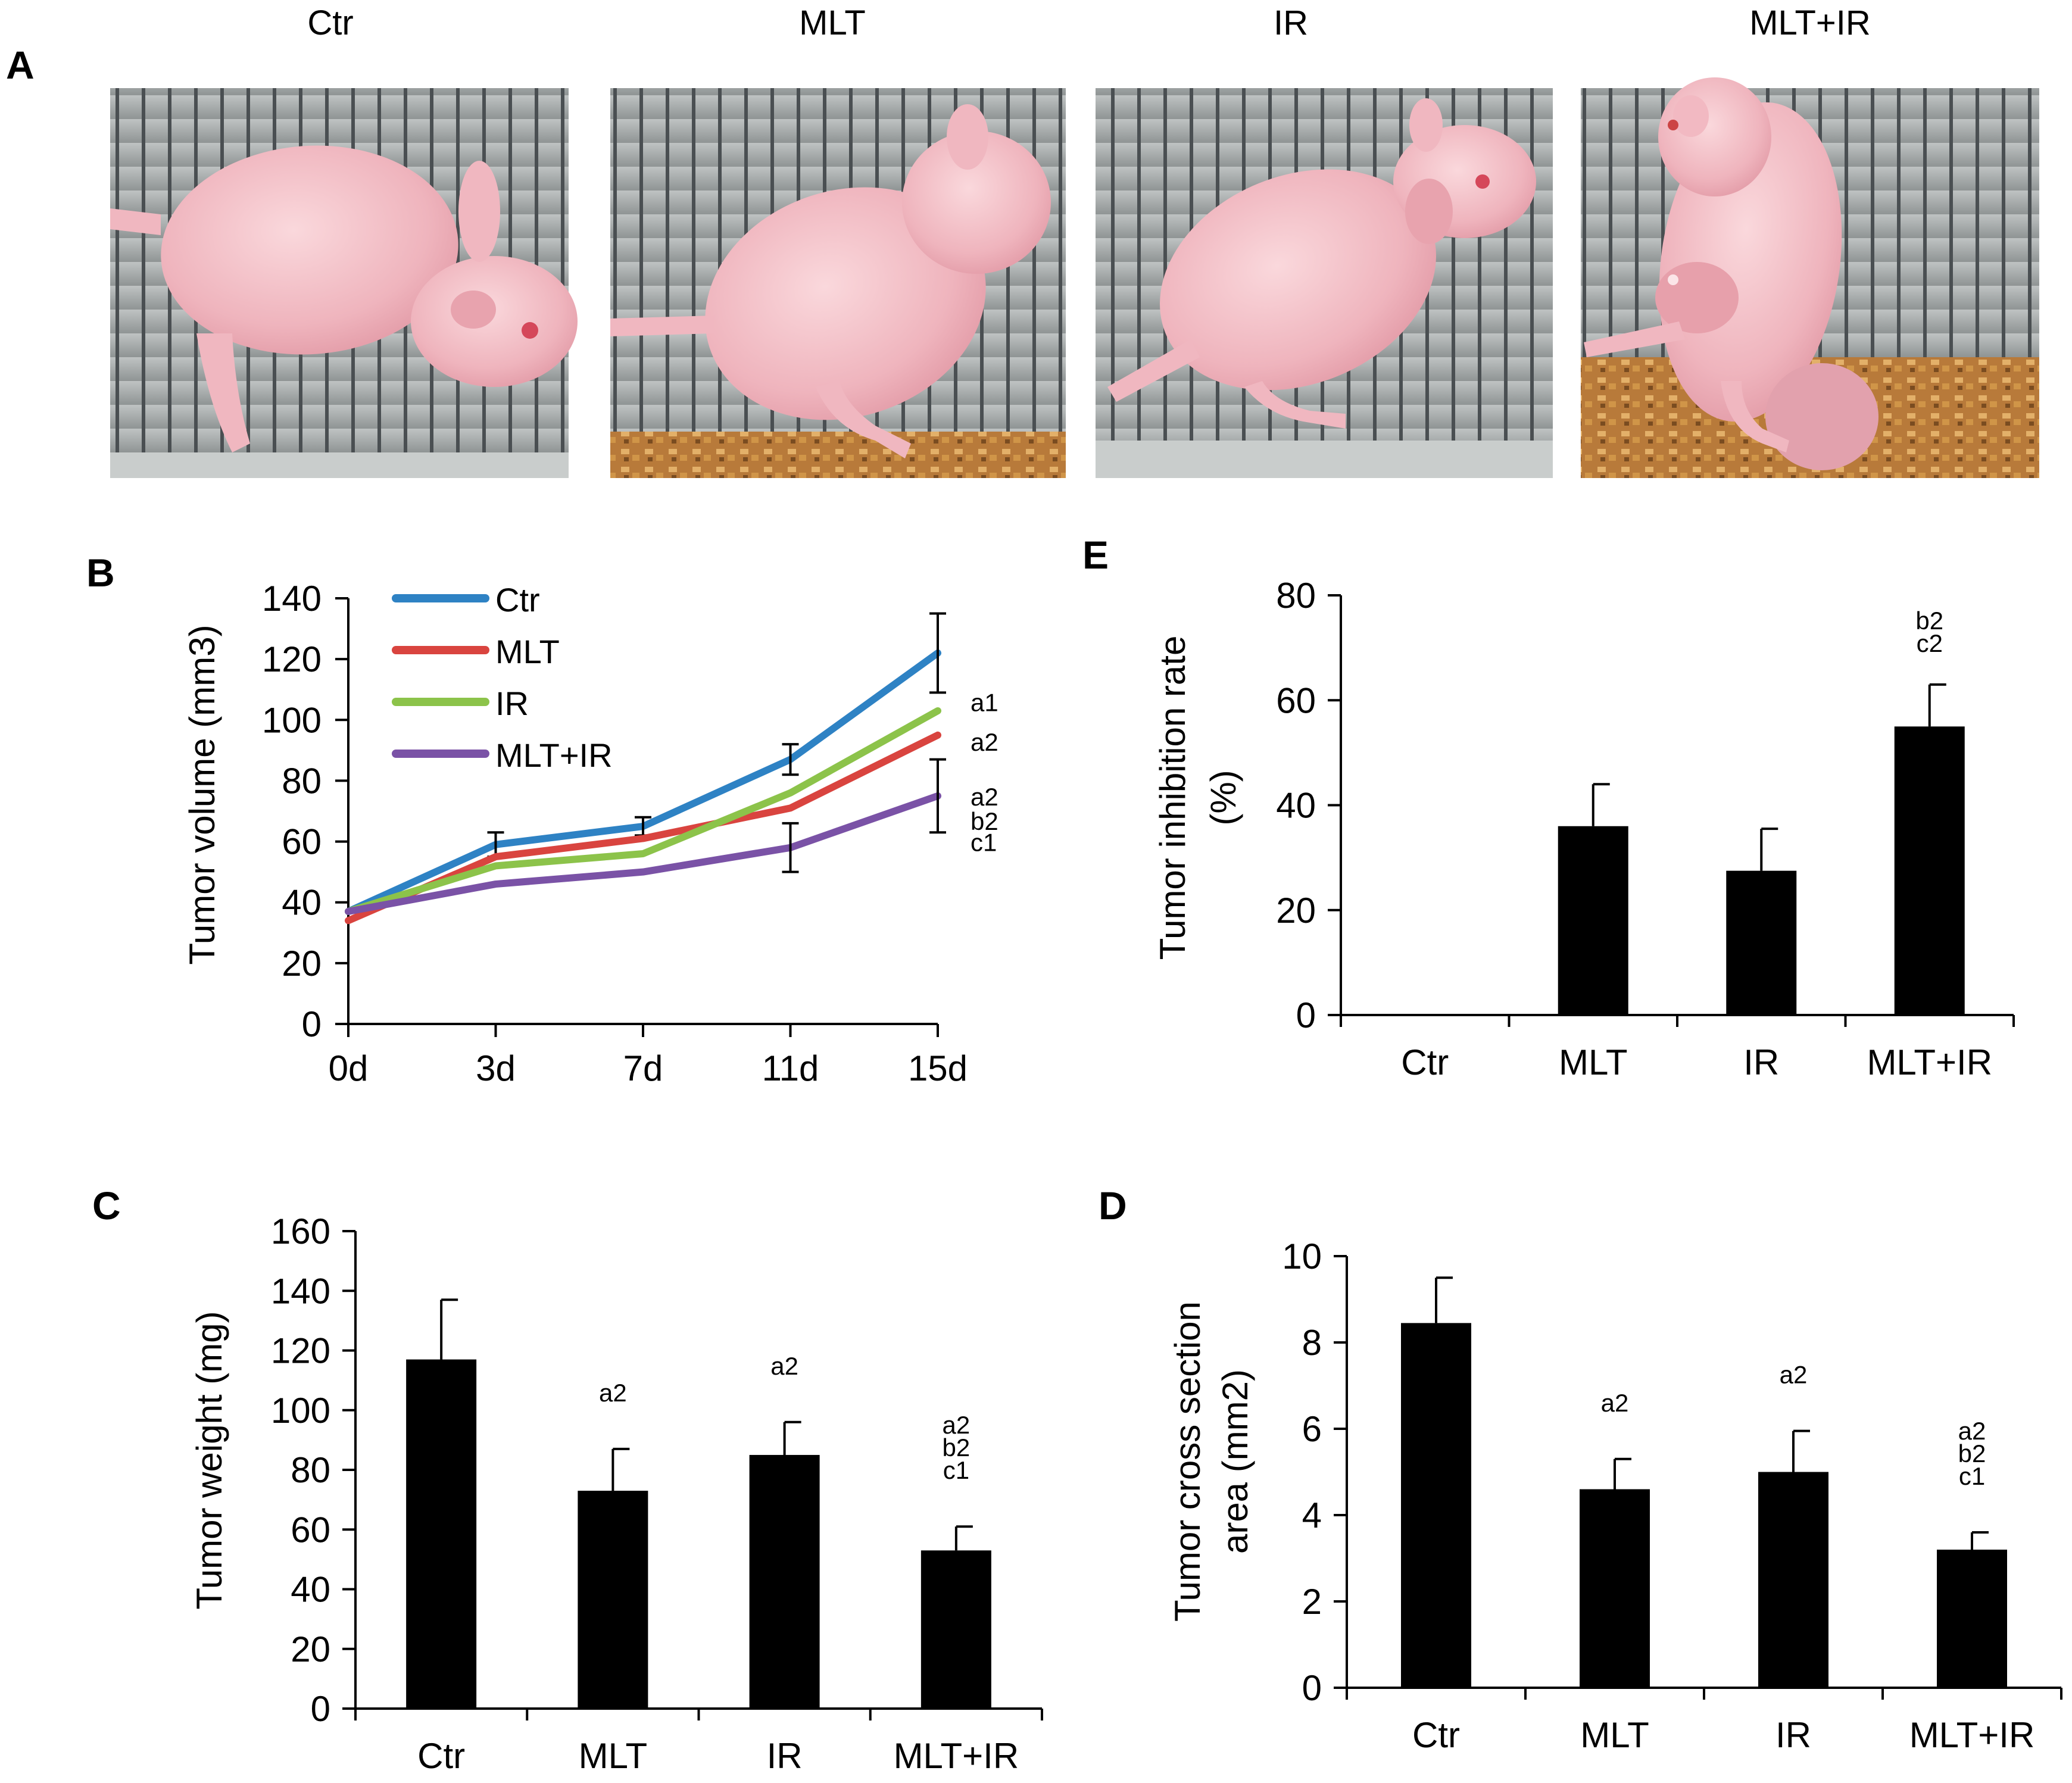 The width and height of the screenshot is (2072, 1783). Describe the element at coordinates (643, 1068) in the screenshot. I see `x-tick-label: 7d` at that location.